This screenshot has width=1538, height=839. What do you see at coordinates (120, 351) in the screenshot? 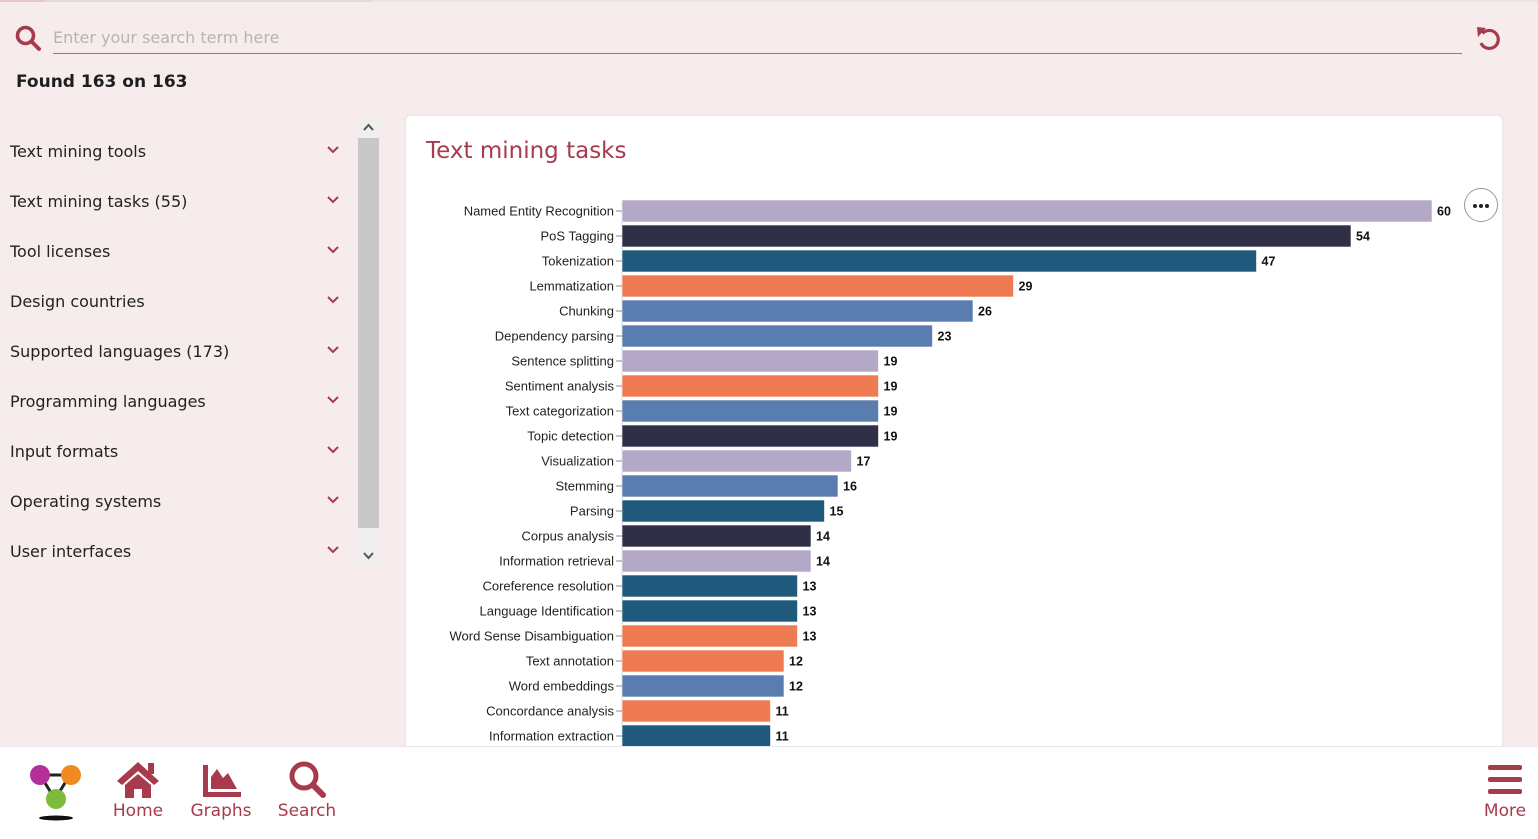
I see `filter-label: Supported languages (173)` at bounding box center [120, 351].